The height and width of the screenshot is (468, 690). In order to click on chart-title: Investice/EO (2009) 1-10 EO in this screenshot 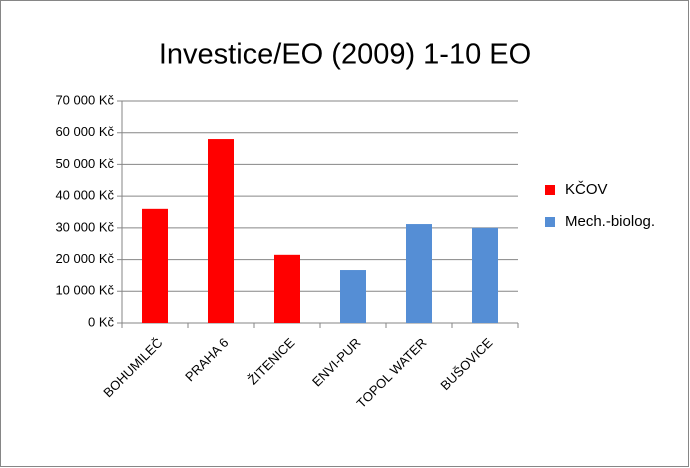, I will do `click(345, 55)`.